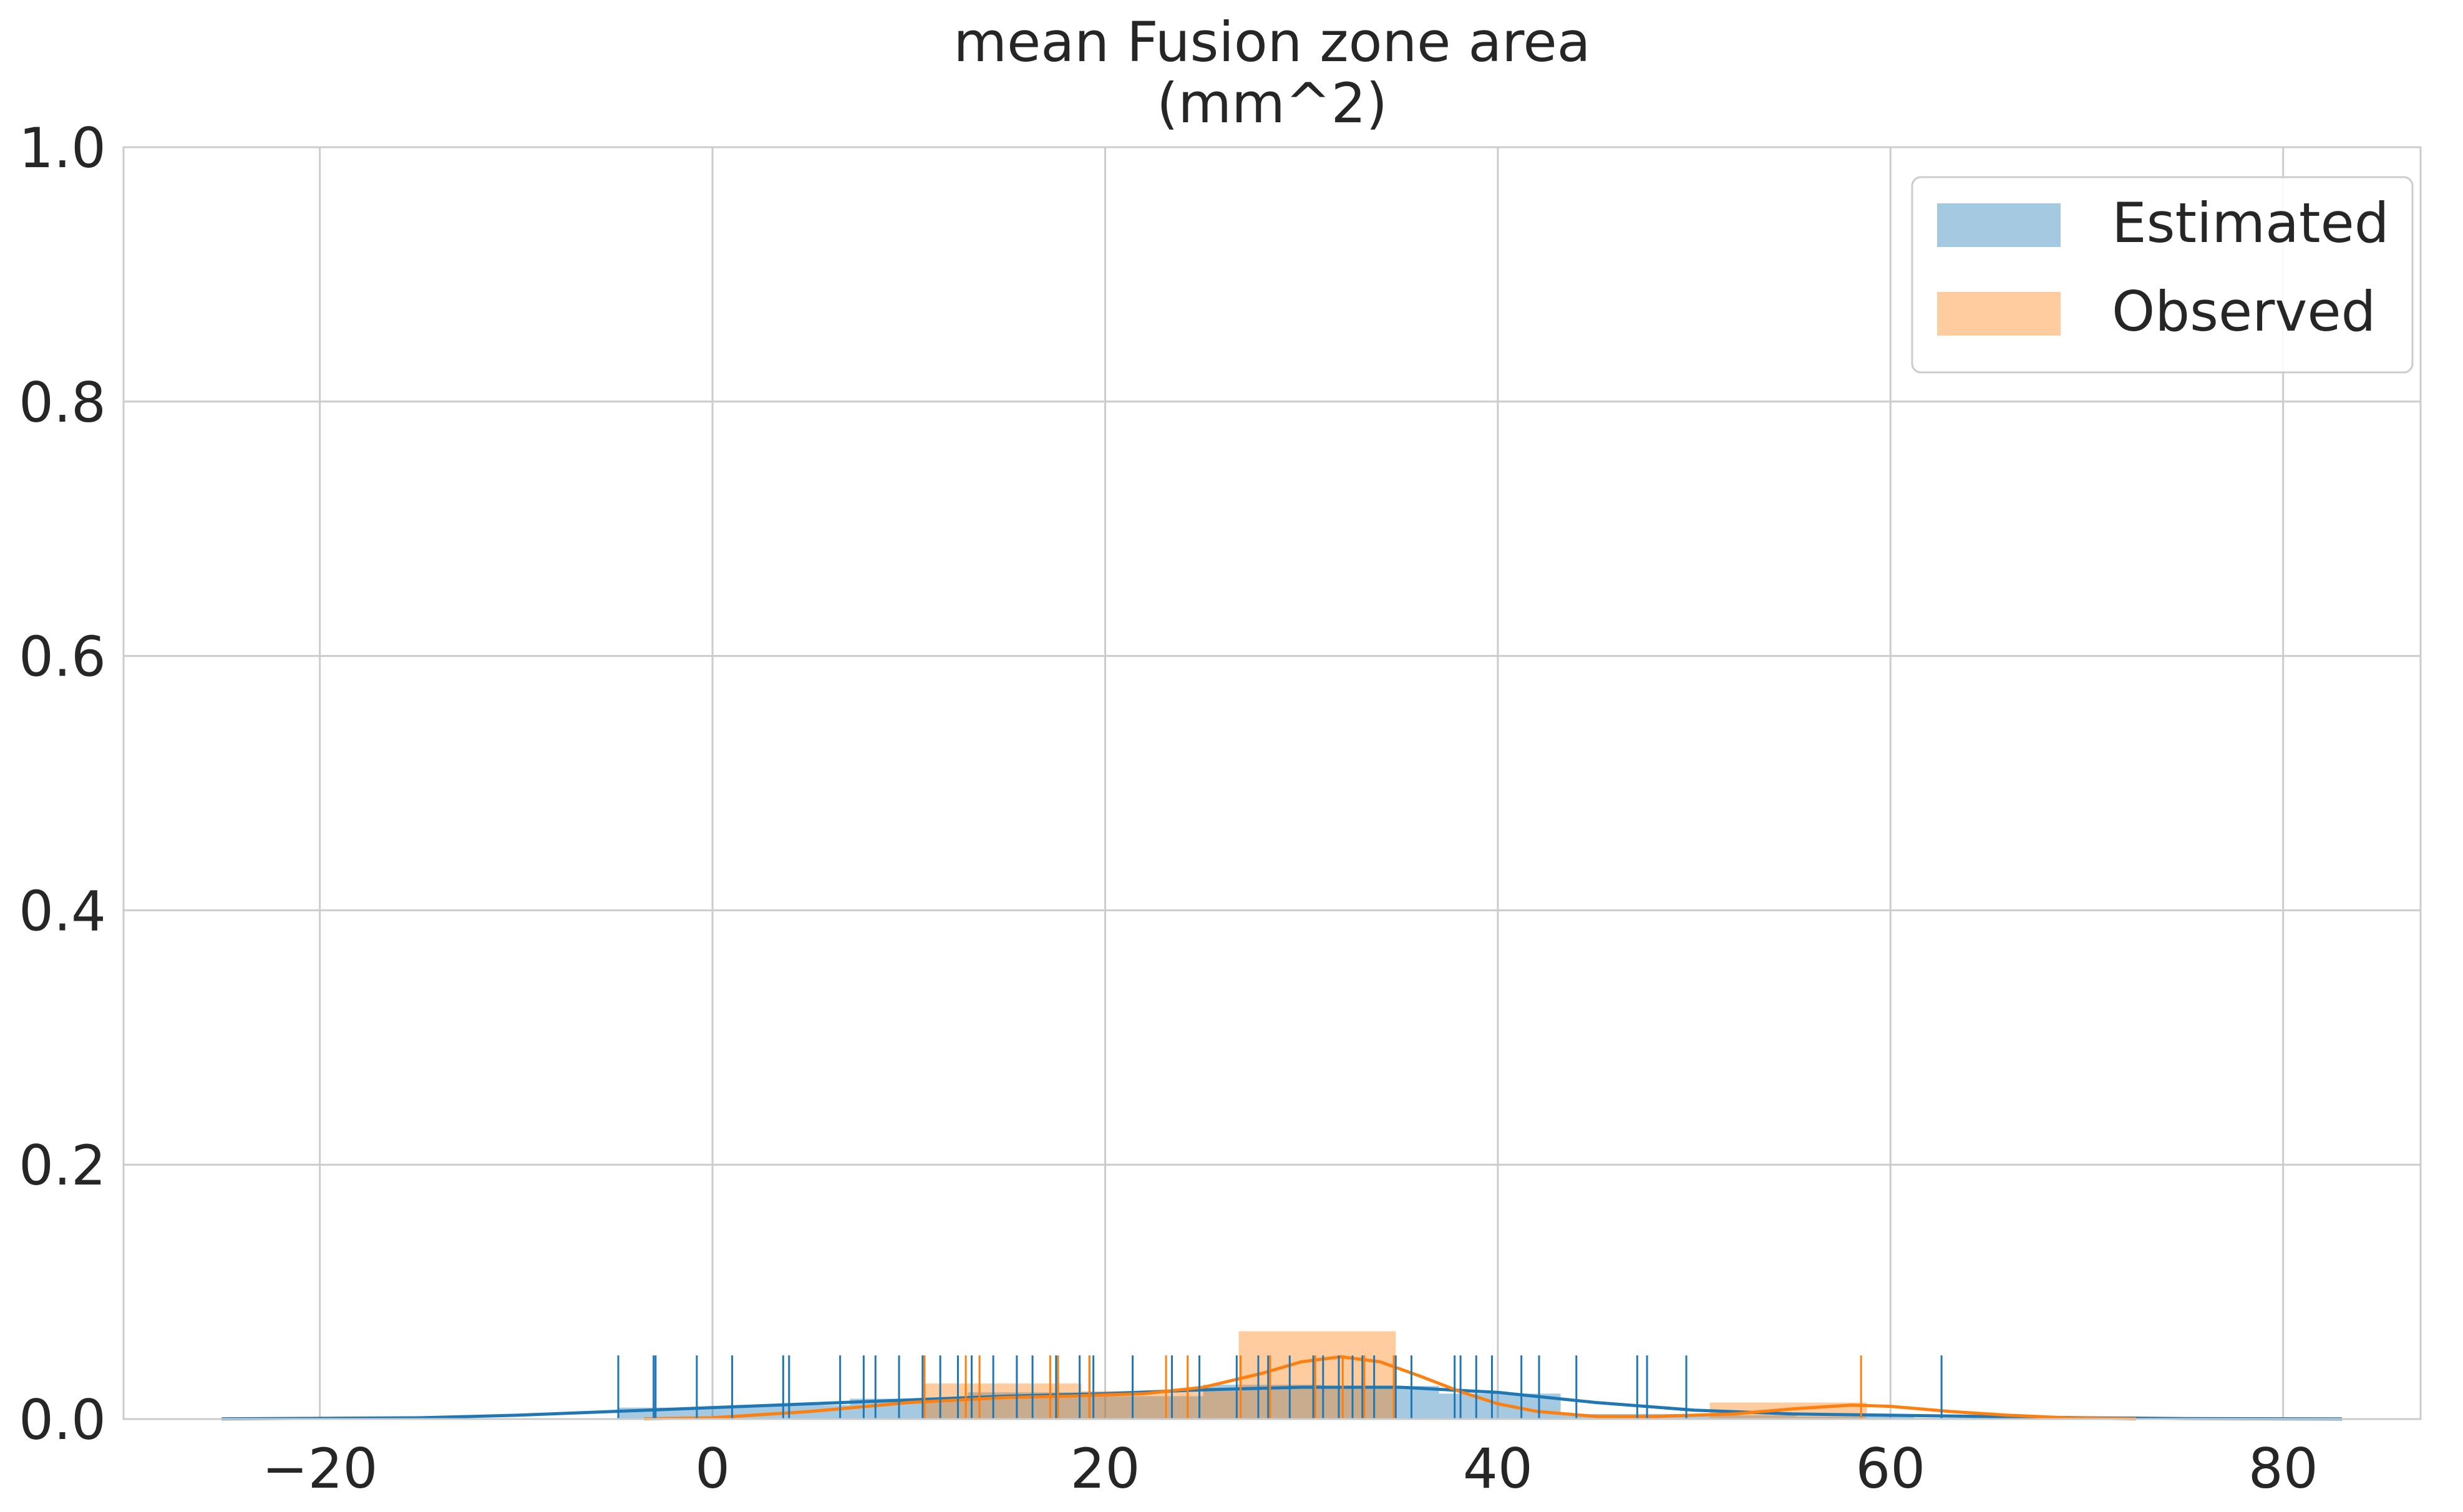 The width and height of the screenshot is (2463, 1512). What do you see at coordinates (1317, 1375) in the screenshot?
I see `hist-bar-observed` at bounding box center [1317, 1375].